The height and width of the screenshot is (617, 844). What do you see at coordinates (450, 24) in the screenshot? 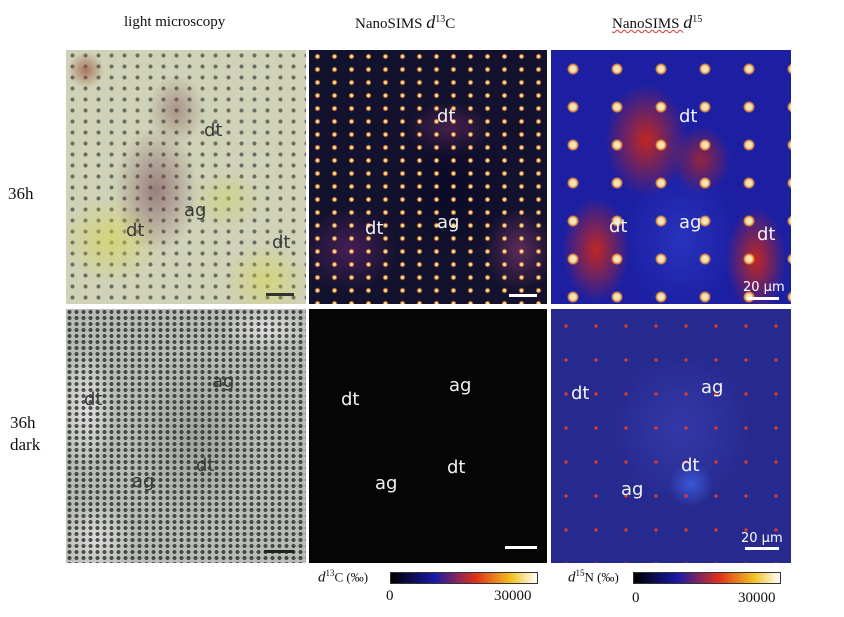
I see `header-suffix: C` at bounding box center [450, 24].